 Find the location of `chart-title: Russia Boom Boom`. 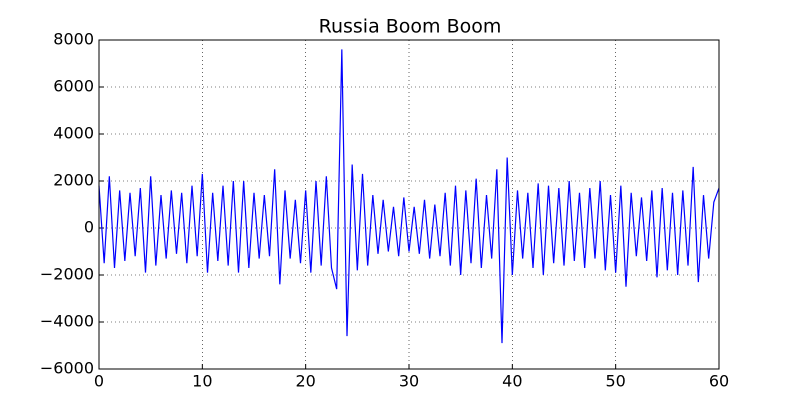

chart-title: Russia Boom Boom is located at coordinates (410, 27).